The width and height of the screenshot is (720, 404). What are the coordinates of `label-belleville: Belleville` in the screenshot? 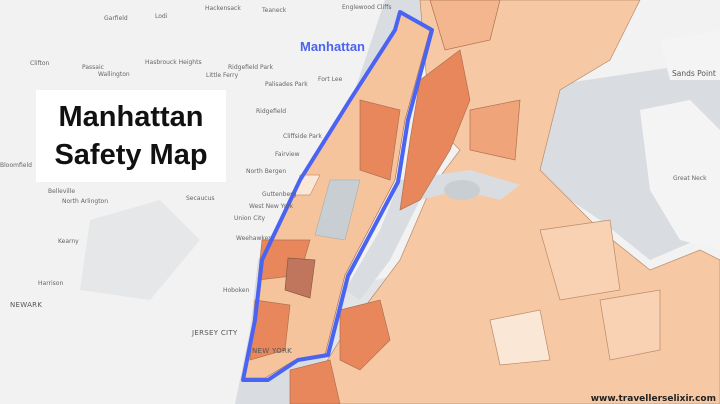 It's located at (61, 191).